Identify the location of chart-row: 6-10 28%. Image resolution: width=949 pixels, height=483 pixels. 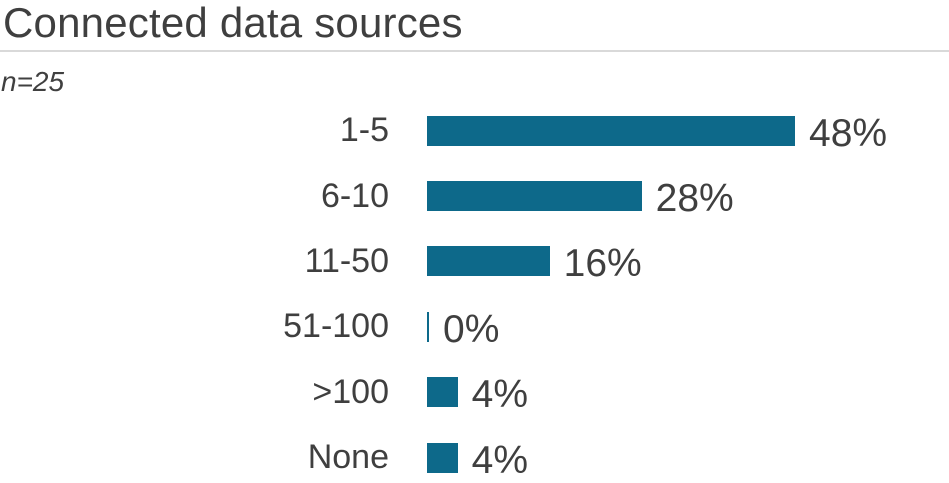
(474, 195).